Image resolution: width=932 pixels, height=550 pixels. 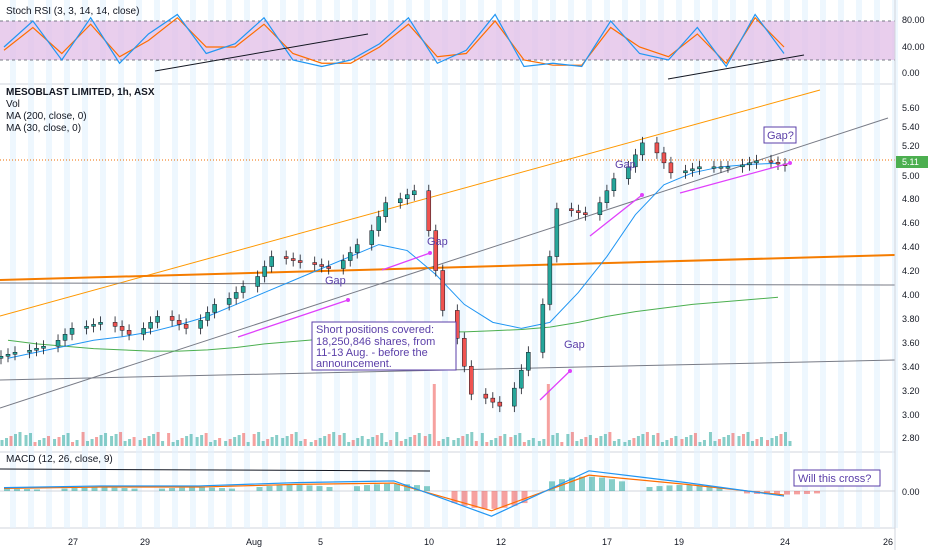 I want to click on x-tick: 29, so click(x=145, y=542).